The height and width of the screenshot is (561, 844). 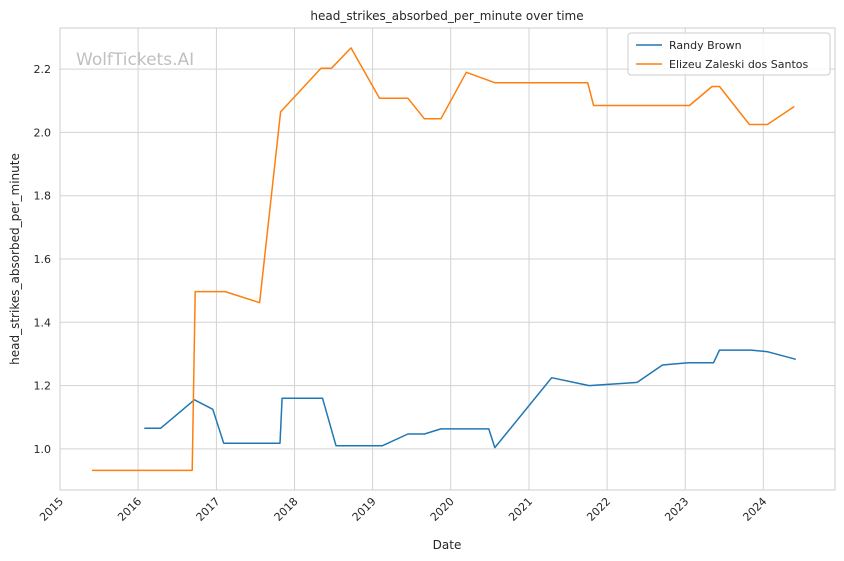 I want to click on y-tick-label: 1.2, so click(x=43, y=386).